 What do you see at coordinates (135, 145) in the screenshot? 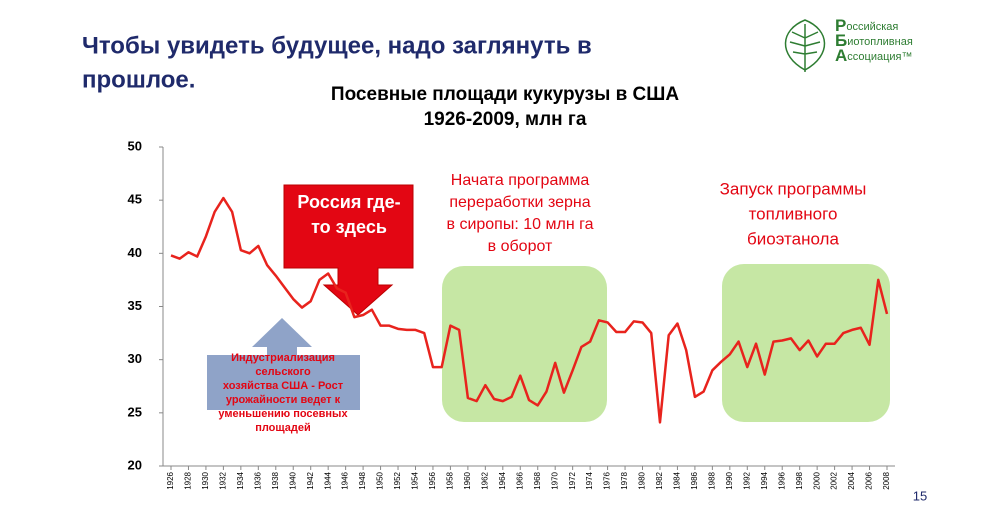
I see `y-tick-label: 50` at bounding box center [135, 145].